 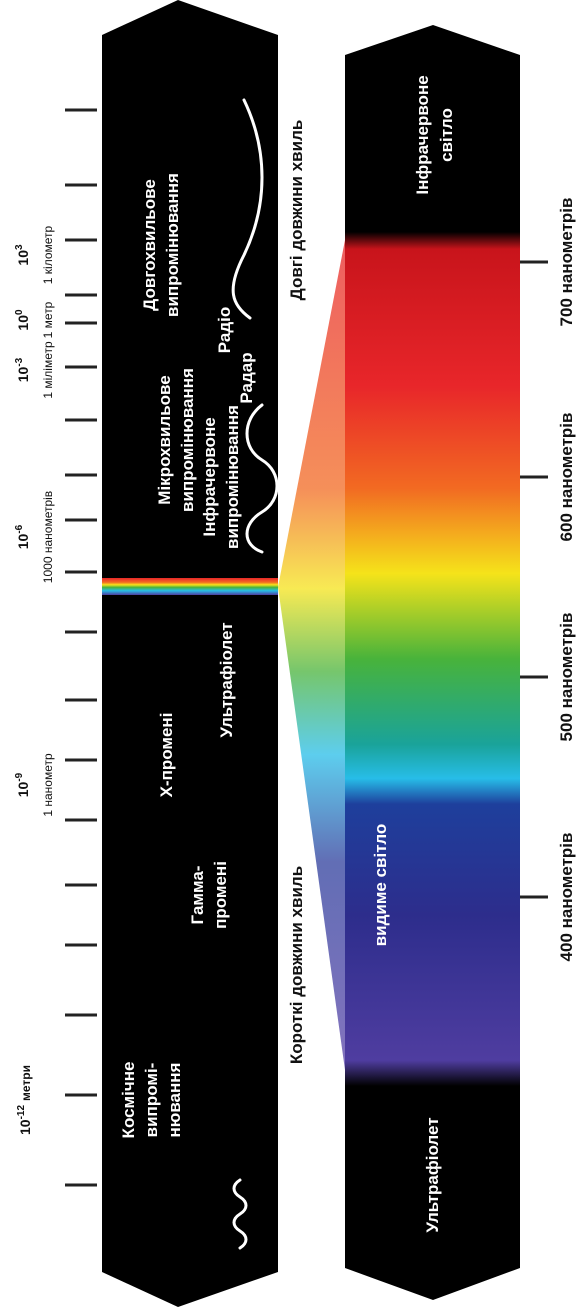 What do you see at coordinates (566, 677) in the screenshot?
I see `nm-label-500: 500 нанометрів` at bounding box center [566, 677].